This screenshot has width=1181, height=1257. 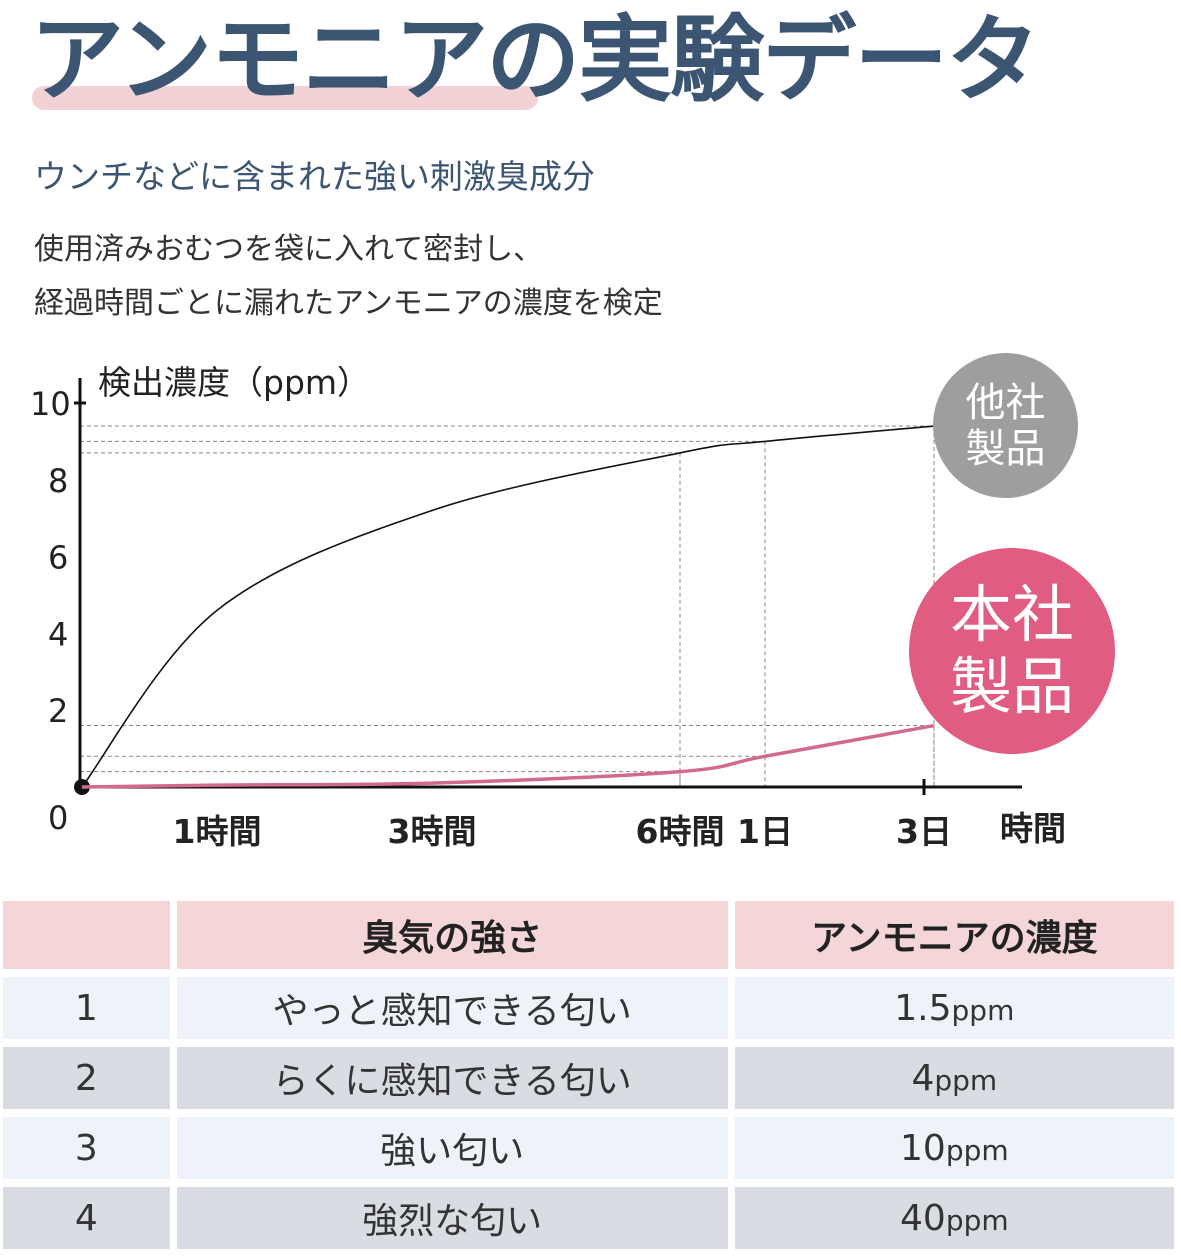 I want to click on cell-value: 40, so click(x=923, y=1218).